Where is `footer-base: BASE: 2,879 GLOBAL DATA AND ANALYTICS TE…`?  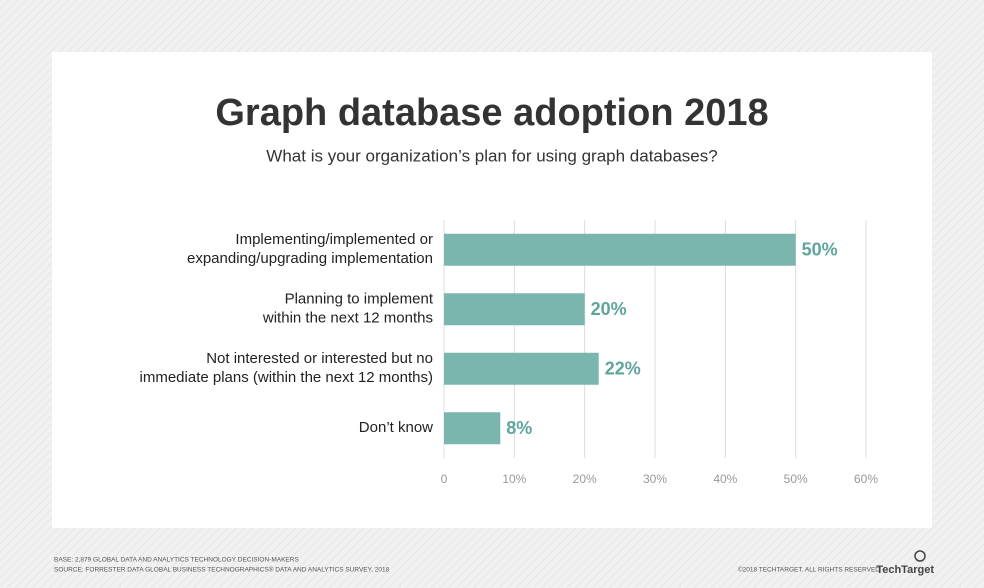 footer-base: BASE: 2,879 GLOBAL DATA AND ANALYTICS TE… is located at coordinates (176, 560).